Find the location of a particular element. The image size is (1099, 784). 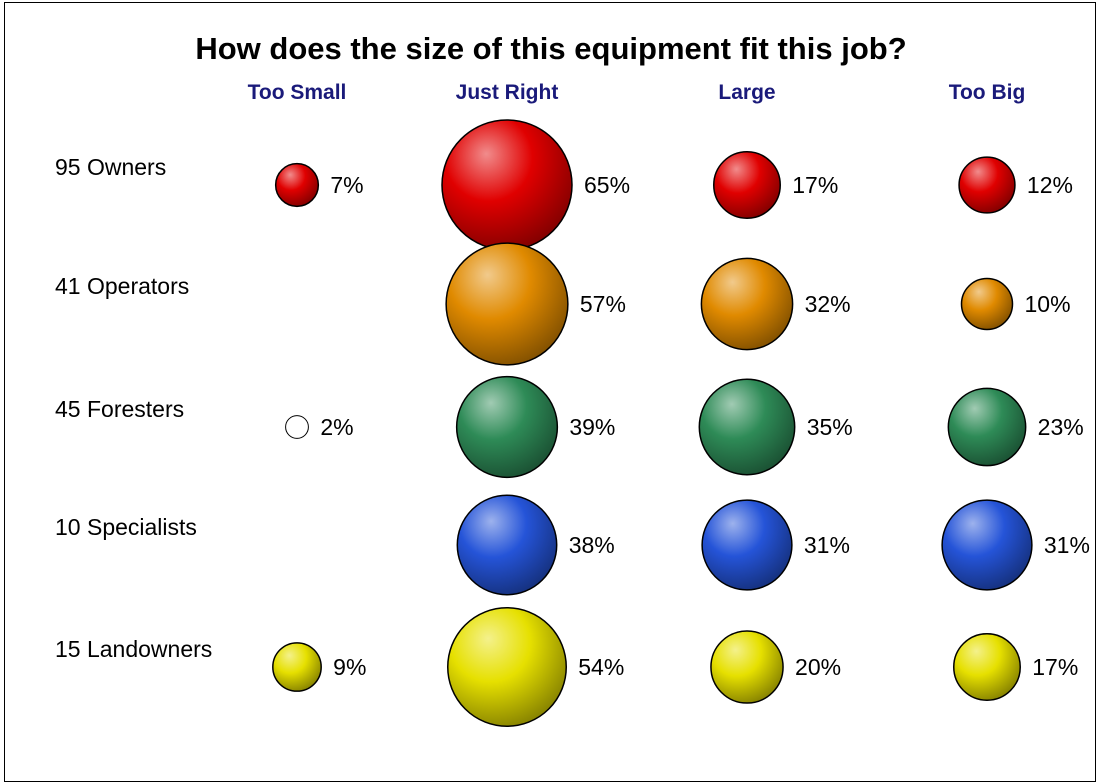

bubble-45-foresters-too-small is located at coordinates (297, 427).